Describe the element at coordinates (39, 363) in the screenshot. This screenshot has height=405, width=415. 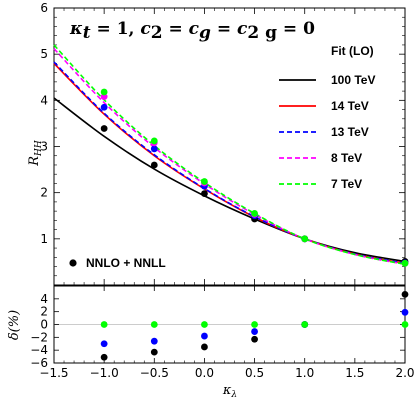
I see `ratio-y-tick-label: −6` at that location.